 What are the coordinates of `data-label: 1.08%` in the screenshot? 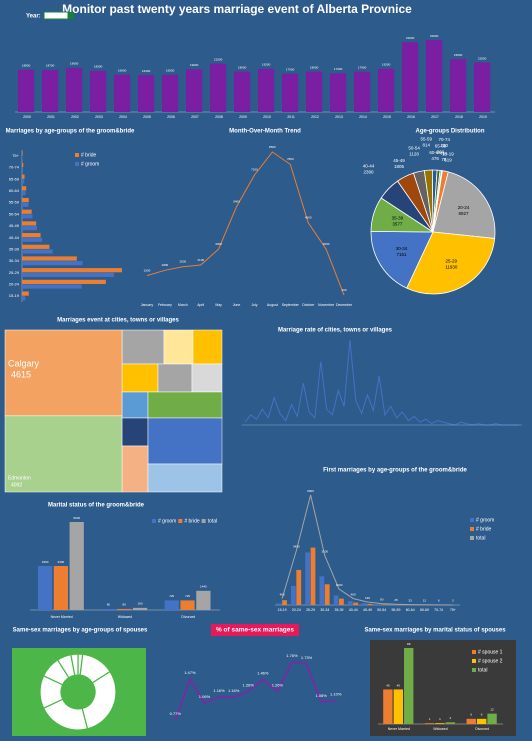 It's located at (321, 695).